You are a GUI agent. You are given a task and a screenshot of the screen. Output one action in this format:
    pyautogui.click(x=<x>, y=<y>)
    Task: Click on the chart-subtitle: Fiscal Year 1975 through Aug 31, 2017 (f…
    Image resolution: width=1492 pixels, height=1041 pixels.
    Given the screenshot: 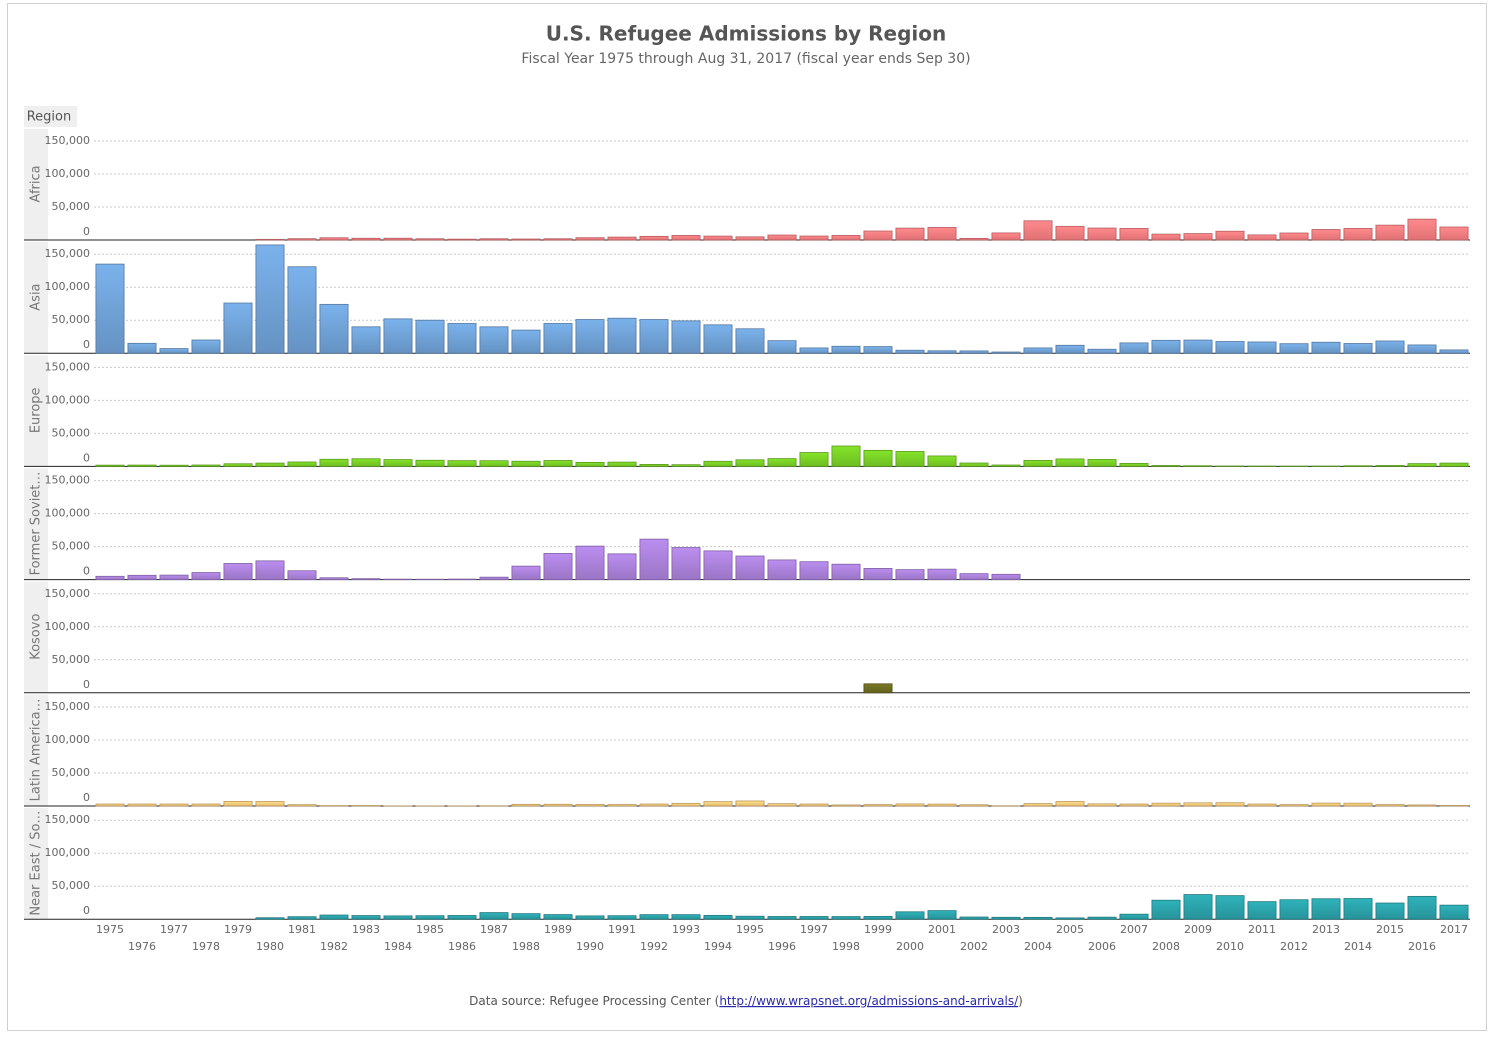 What is the action you would take?
    pyautogui.click(x=745, y=59)
    